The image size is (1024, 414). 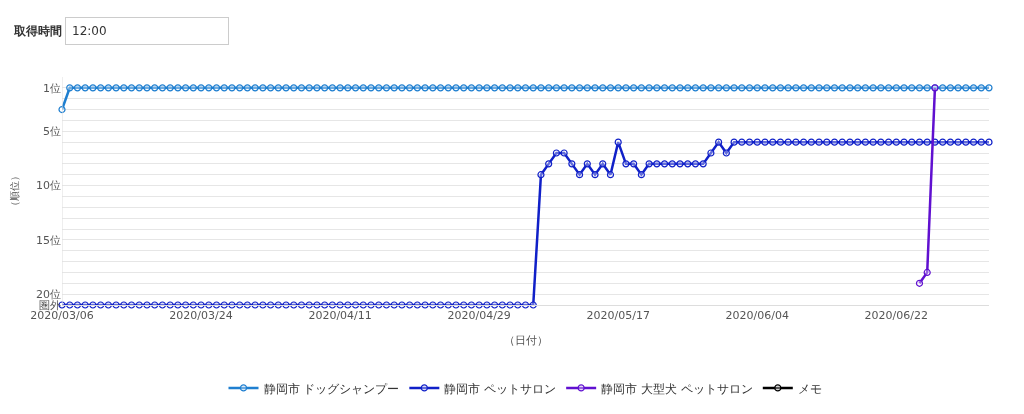 I want to click on x-tick-label: 2020/05/17, so click(x=618, y=316).